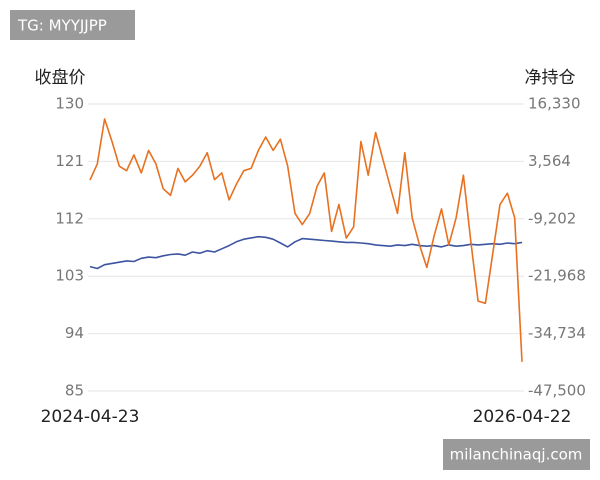 The width and height of the screenshot is (600, 480). What do you see at coordinates (74, 333) in the screenshot?
I see `y-tick-label: 94` at bounding box center [74, 333].